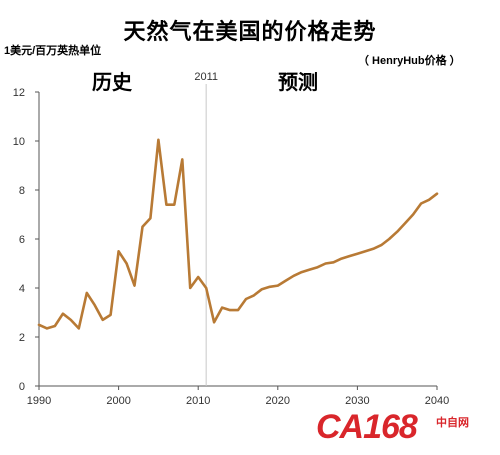 The image size is (500, 455). What do you see at coordinates (22, 289) in the screenshot?
I see `y-tick-label: 4` at bounding box center [22, 289].